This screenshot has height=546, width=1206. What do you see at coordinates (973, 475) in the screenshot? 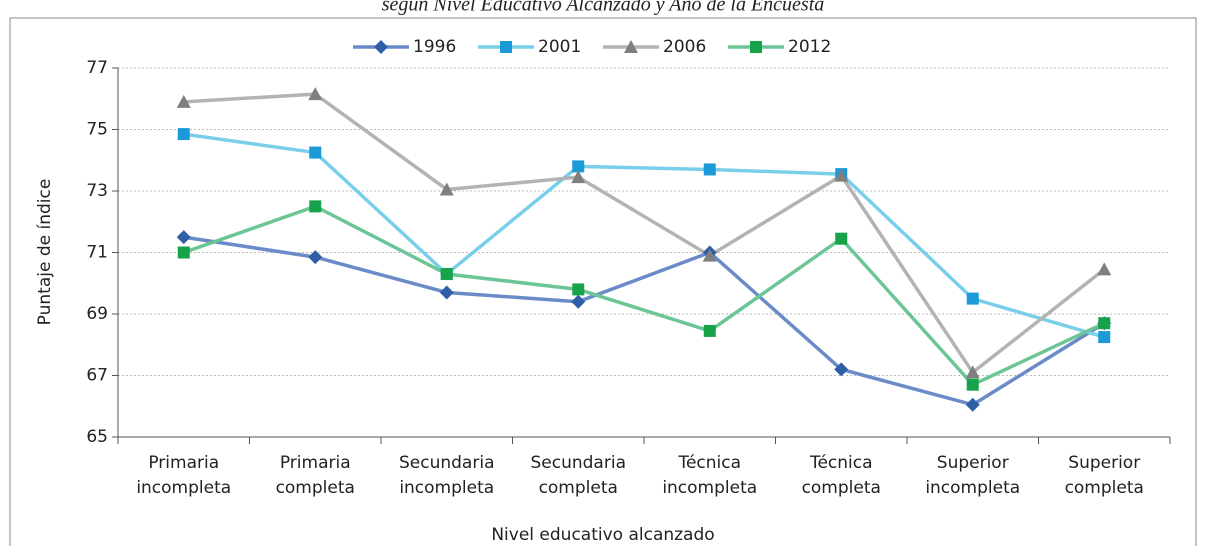
I see `x-tick-label: Superior incompleta` at bounding box center [973, 475].